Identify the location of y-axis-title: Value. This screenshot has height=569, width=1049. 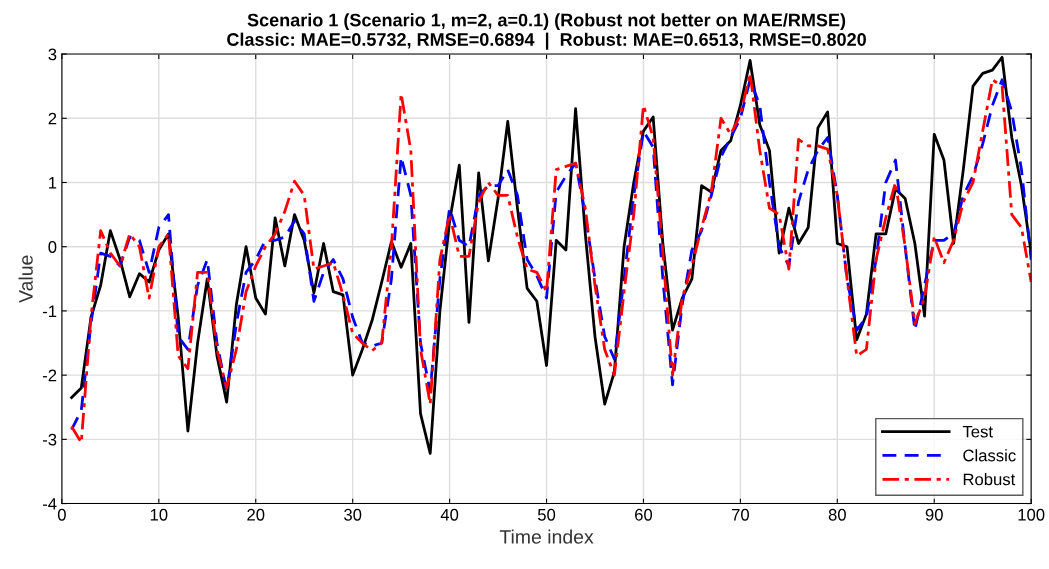
(25, 279).